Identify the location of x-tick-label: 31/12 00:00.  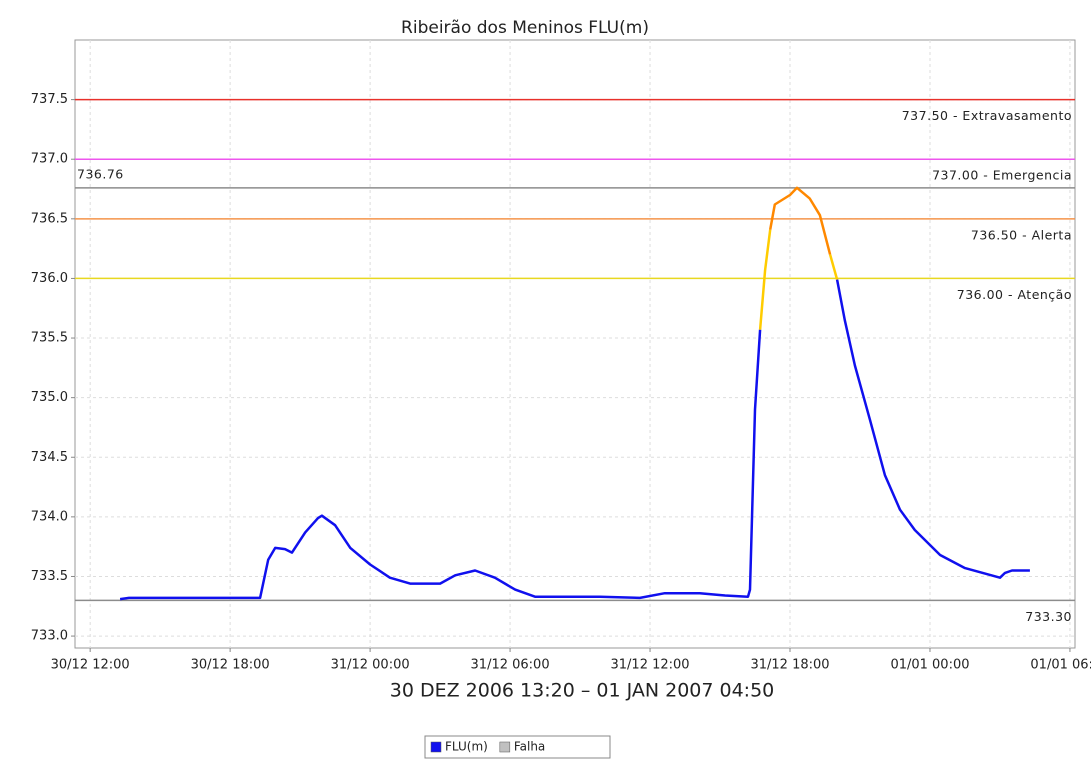
(370, 665).